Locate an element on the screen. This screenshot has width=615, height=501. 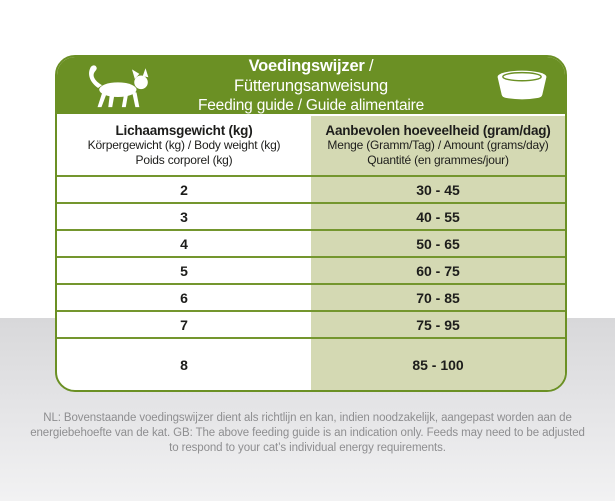
header-divider is located at coordinates (311, 115).